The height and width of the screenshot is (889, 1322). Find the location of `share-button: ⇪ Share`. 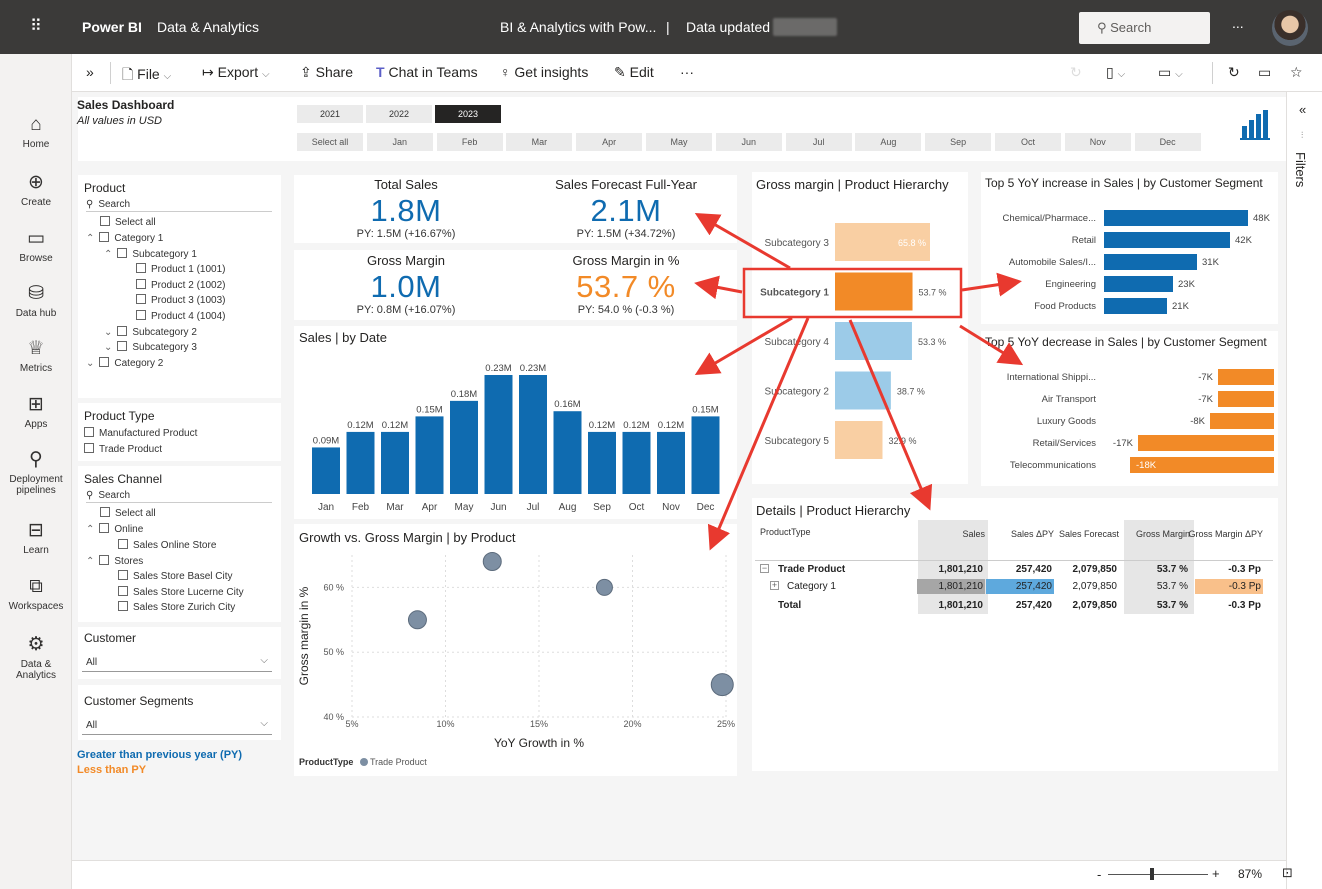

share-button: ⇪ Share is located at coordinates (326, 72).